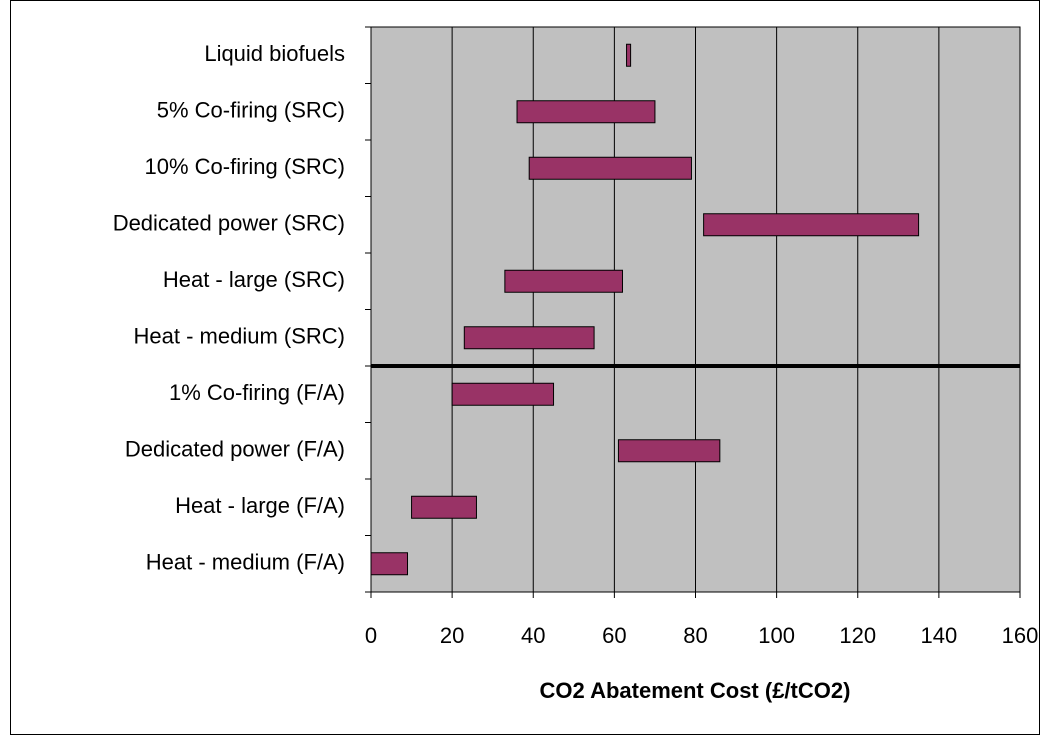  What do you see at coordinates (939, 635) in the screenshot?
I see `x-tick-label: 140` at bounding box center [939, 635].